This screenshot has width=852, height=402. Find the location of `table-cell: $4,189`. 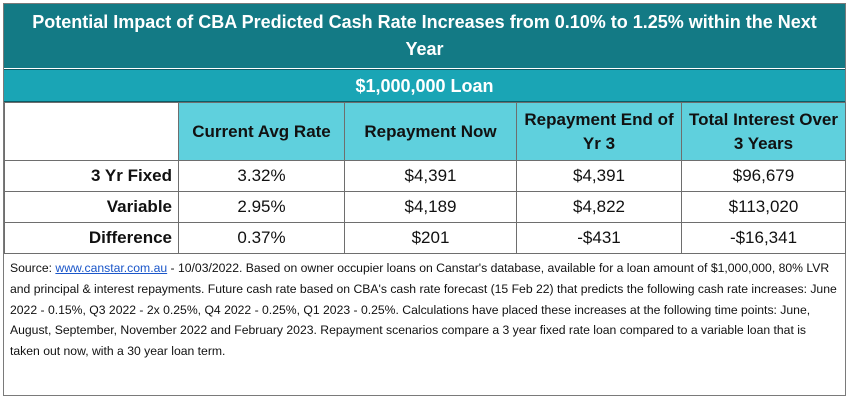

table-cell: $4,189 is located at coordinates (430, 207).